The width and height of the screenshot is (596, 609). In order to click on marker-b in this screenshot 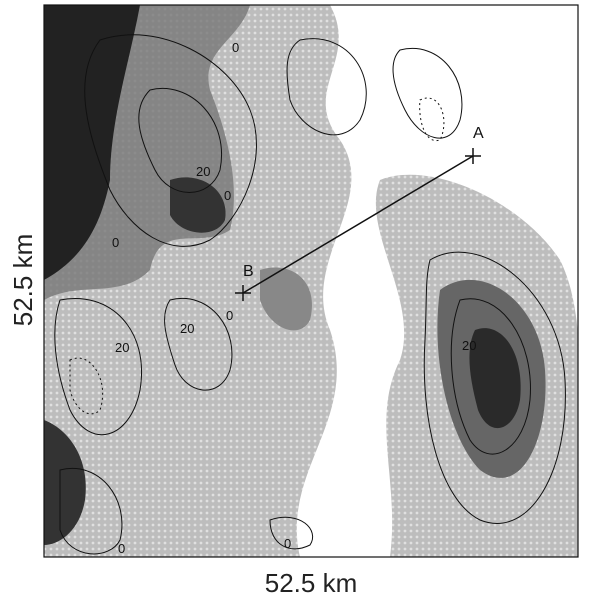, I will do `click(243, 293)`.